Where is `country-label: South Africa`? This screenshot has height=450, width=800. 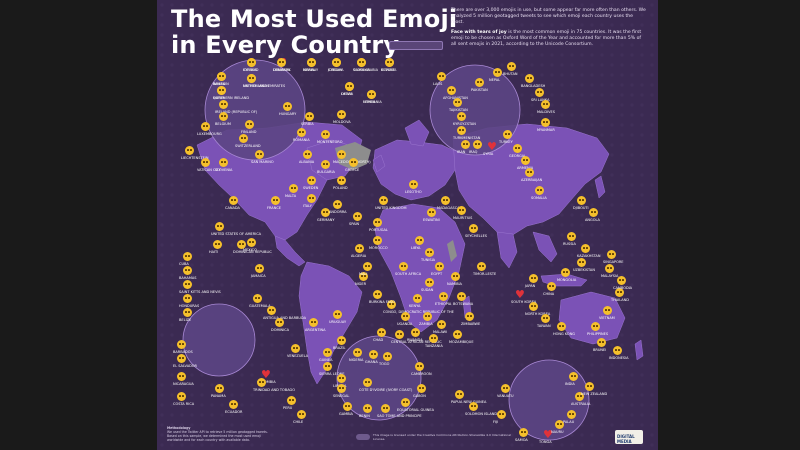 country-label: South Africa is located at coordinates (408, 274).